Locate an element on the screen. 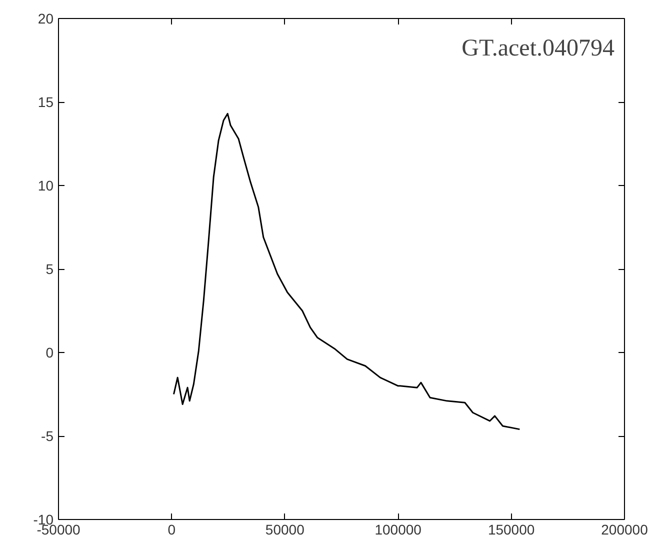  x-tick-label: 100000 is located at coordinates (398, 530).